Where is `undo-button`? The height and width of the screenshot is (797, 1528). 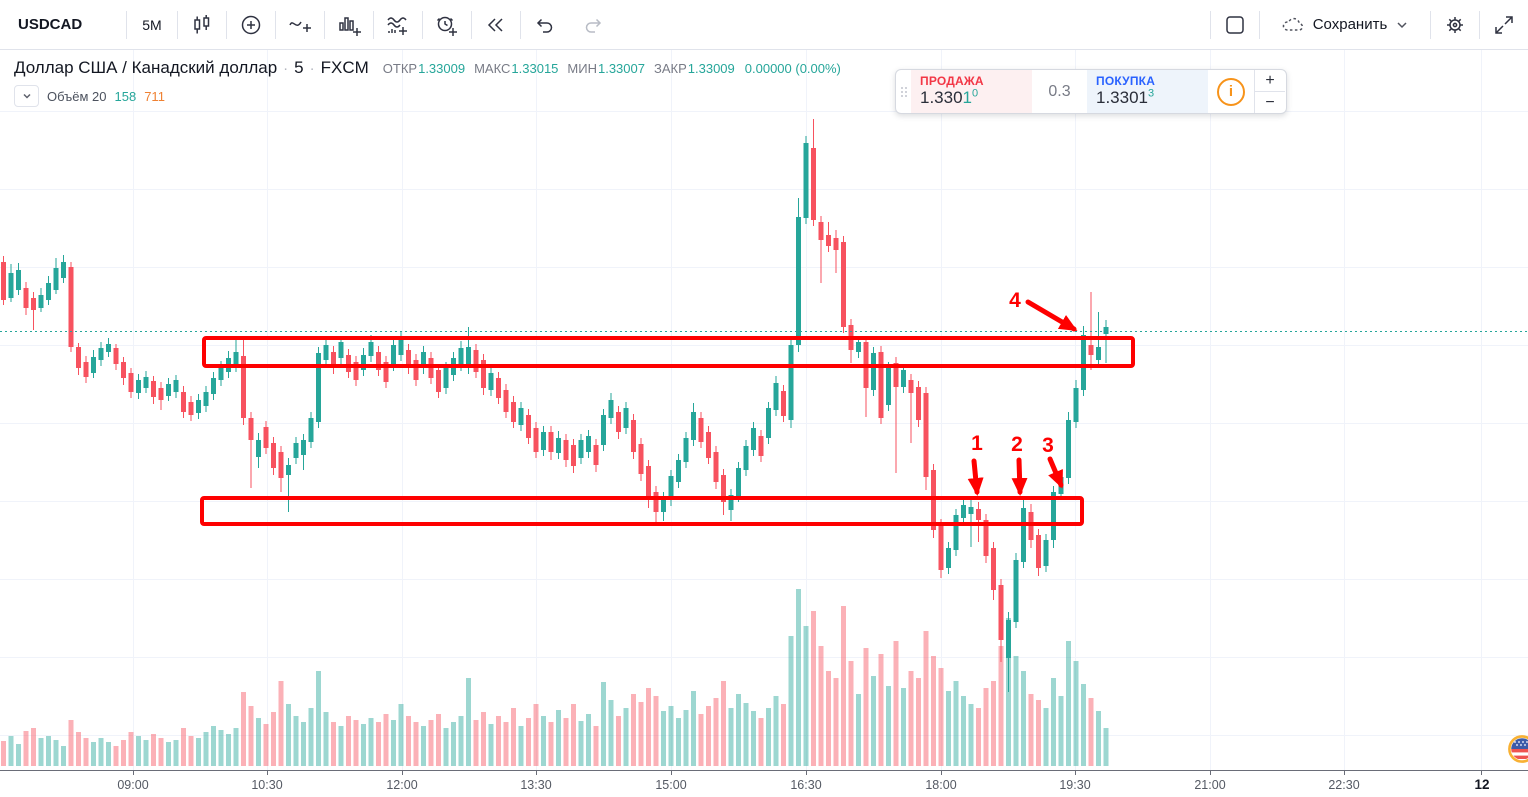 undo-button is located at coordinates (545, 25).